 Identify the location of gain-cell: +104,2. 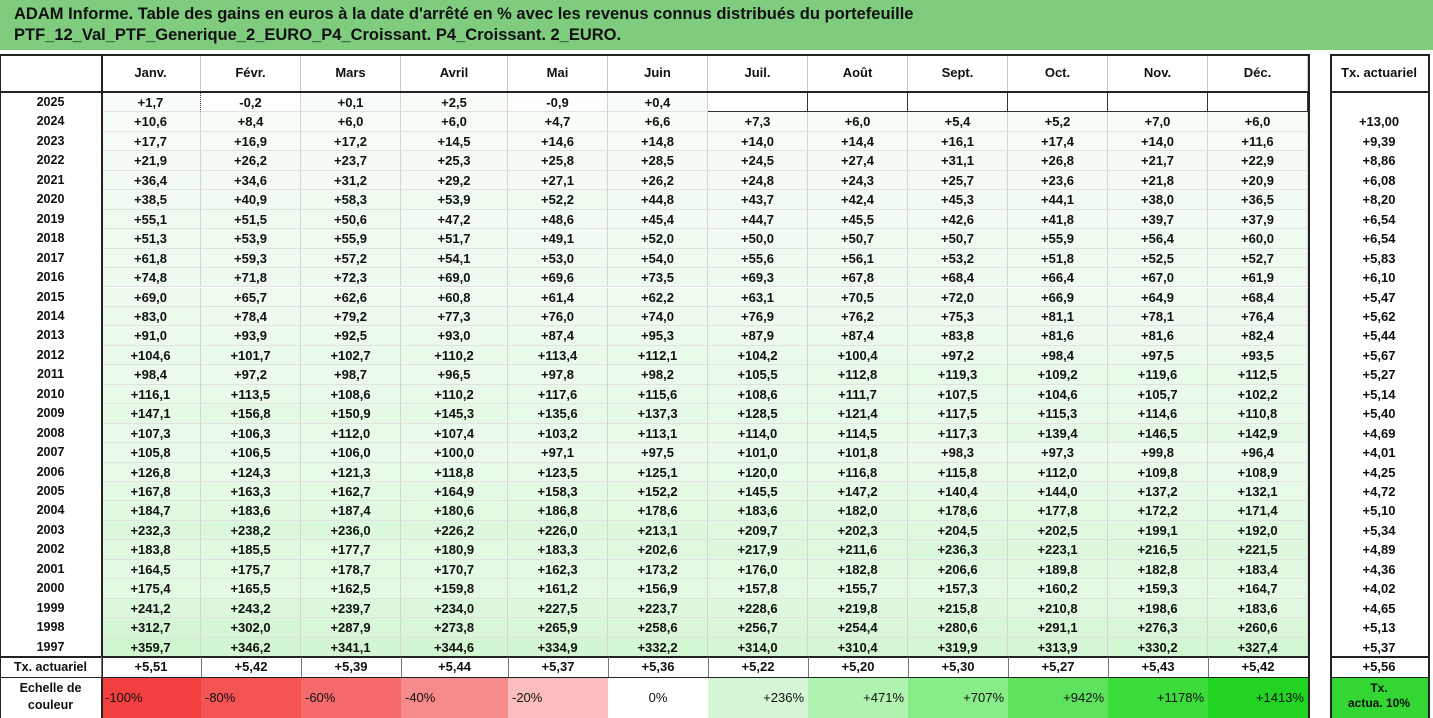
(758, 355).